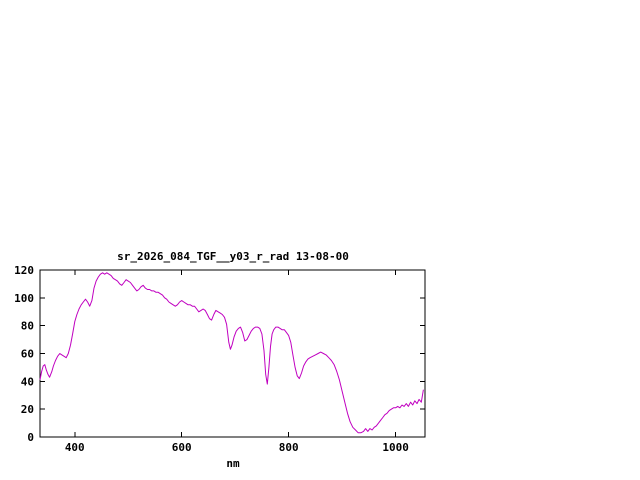  What do you see at coordinates (182, 447) in the screenshot?
I see `x-tick-label: 600` at bounding box center [182, 447].